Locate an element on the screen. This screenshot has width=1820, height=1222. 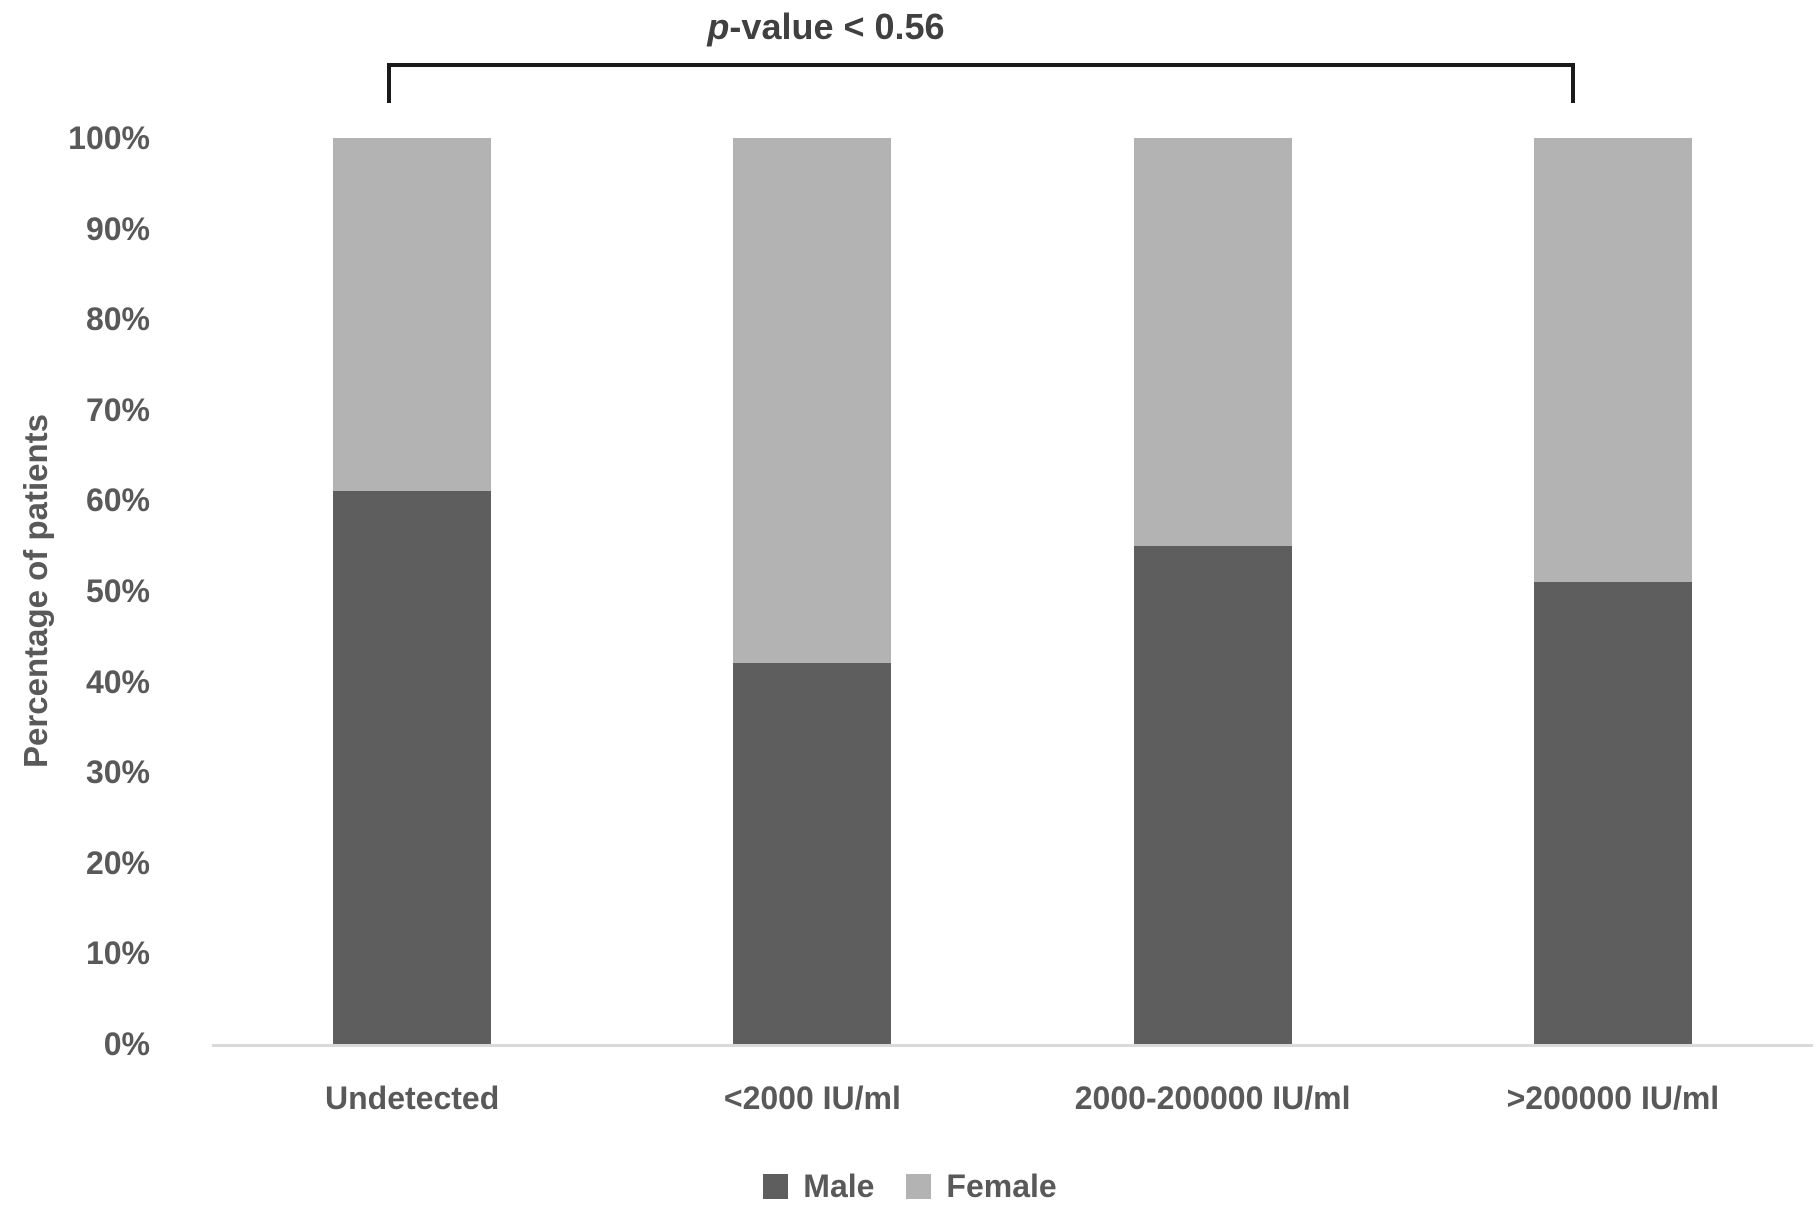
y-axis-tick-label-10pct: 10% is located at coordinates (117, 953).